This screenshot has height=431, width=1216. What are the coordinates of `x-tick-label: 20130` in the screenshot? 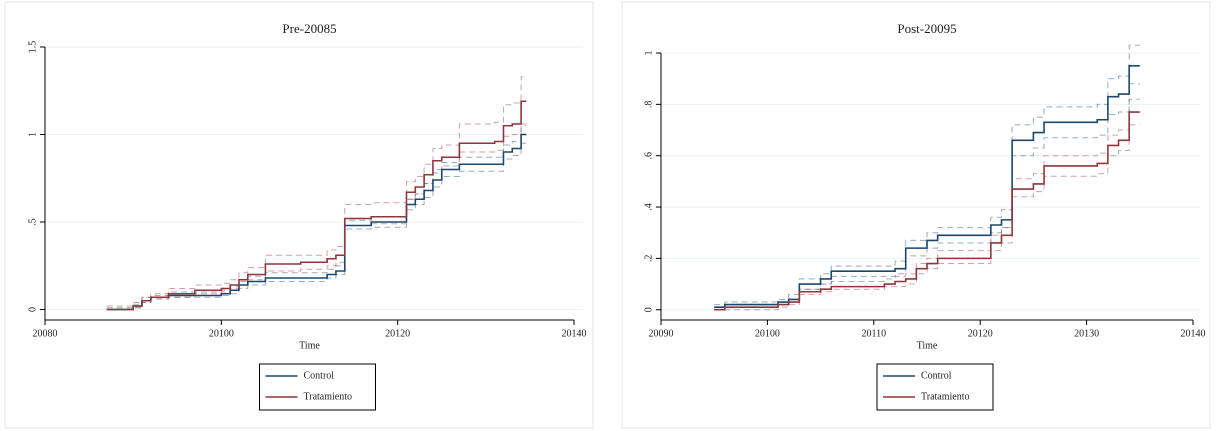 It's located at (1086, 333).